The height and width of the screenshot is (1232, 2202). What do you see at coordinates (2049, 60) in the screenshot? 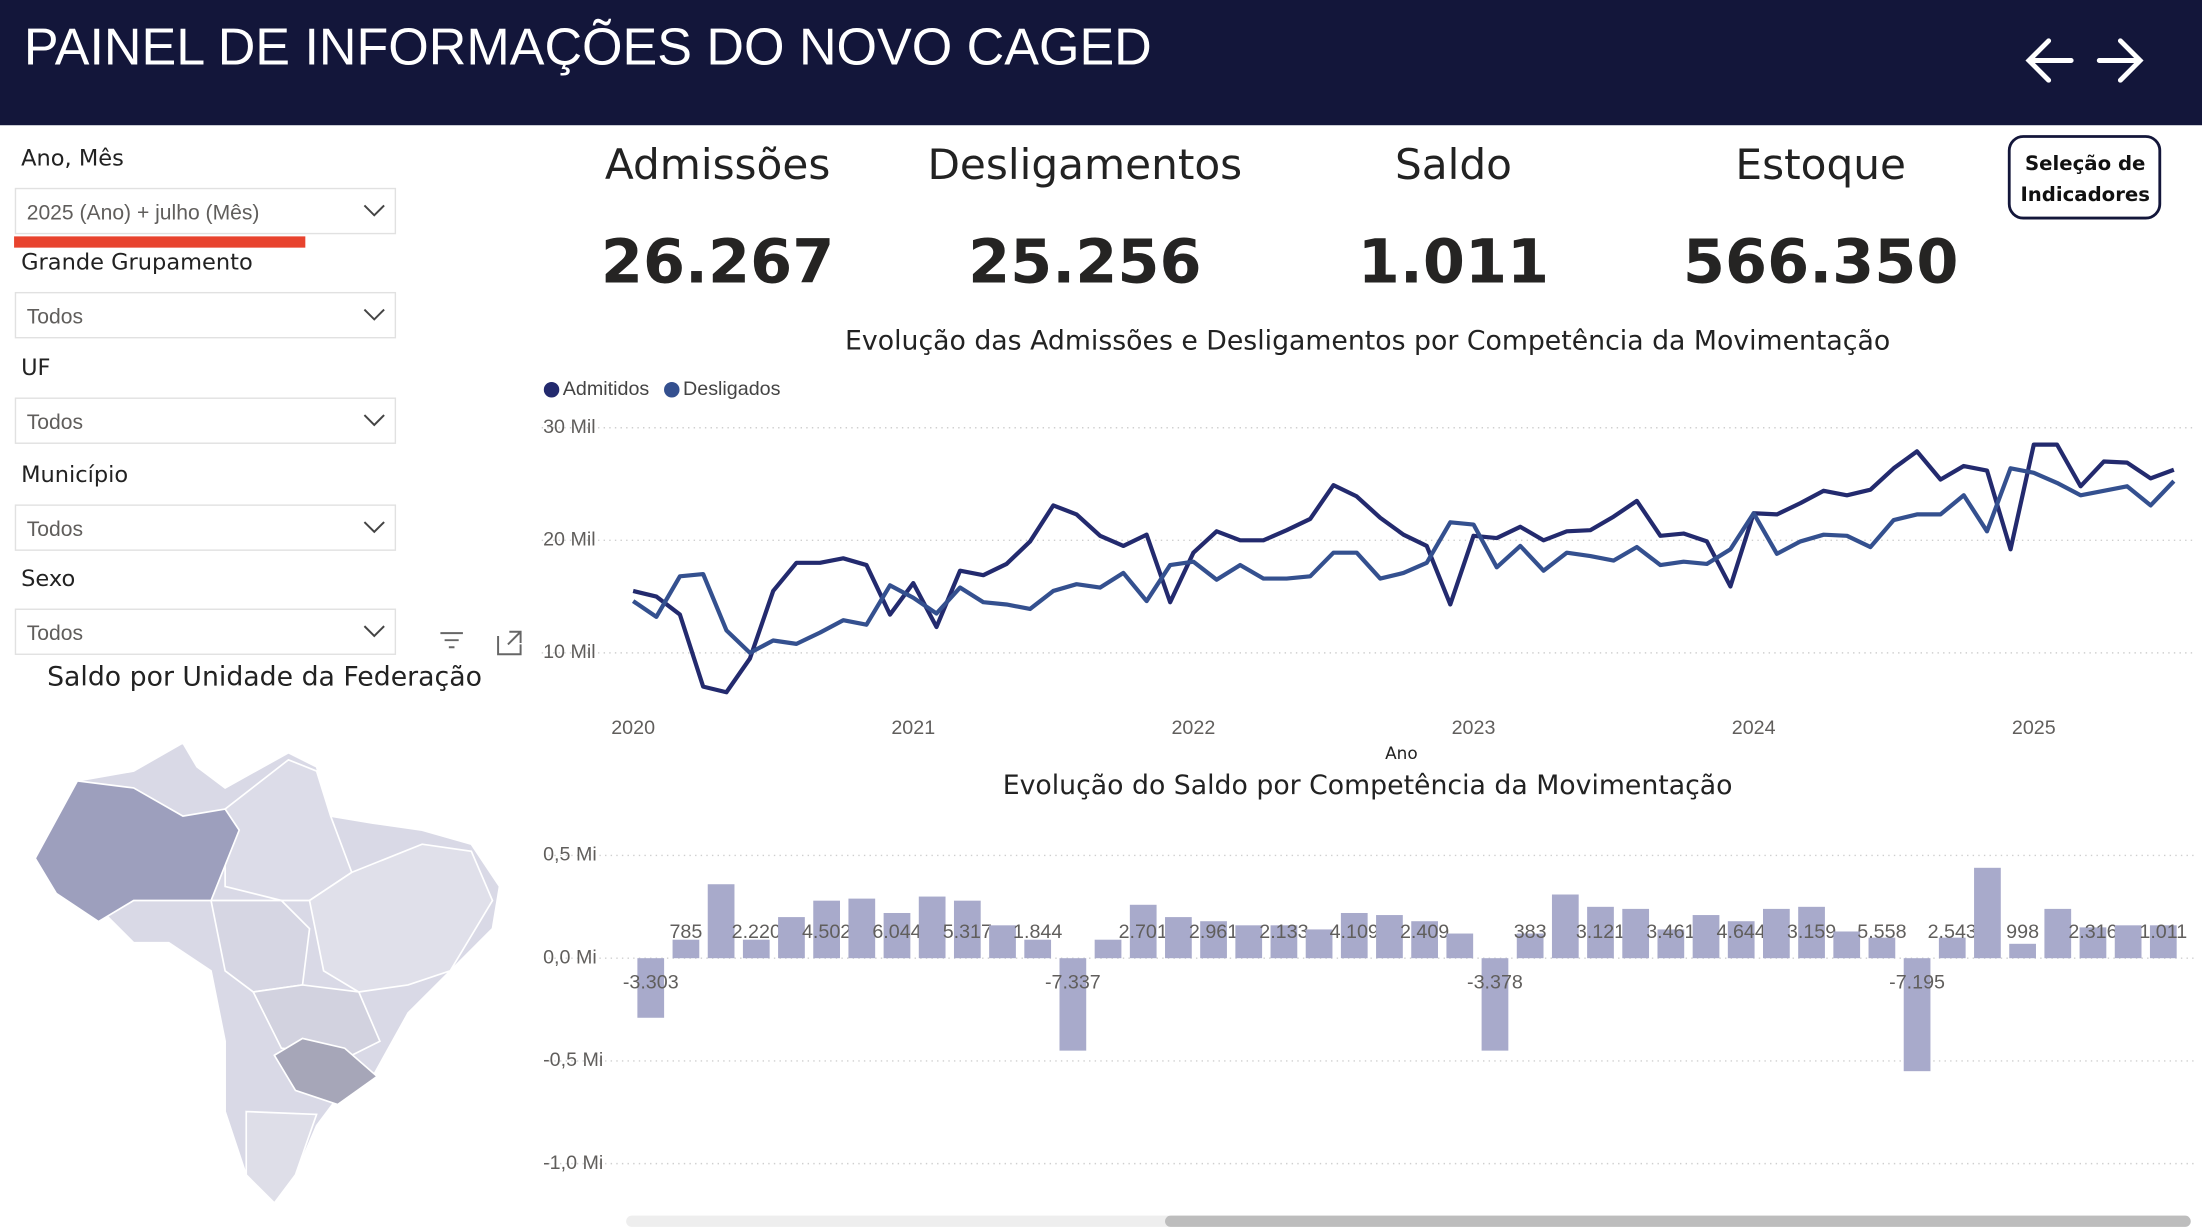
I see `back-arrow` at bounding box center [2049, 60].